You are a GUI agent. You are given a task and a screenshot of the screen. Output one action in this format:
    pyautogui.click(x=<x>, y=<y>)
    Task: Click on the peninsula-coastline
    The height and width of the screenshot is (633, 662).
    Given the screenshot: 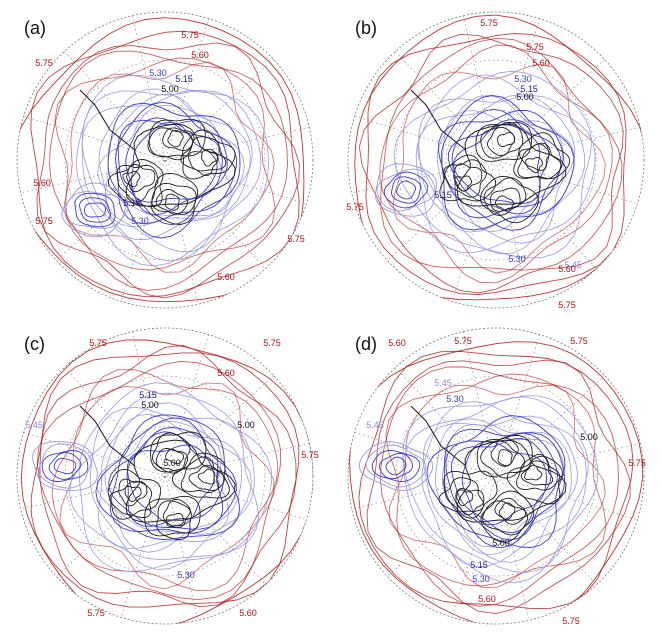 What is the action you would take?
    pyautogui.click(x=438, y=120)
    